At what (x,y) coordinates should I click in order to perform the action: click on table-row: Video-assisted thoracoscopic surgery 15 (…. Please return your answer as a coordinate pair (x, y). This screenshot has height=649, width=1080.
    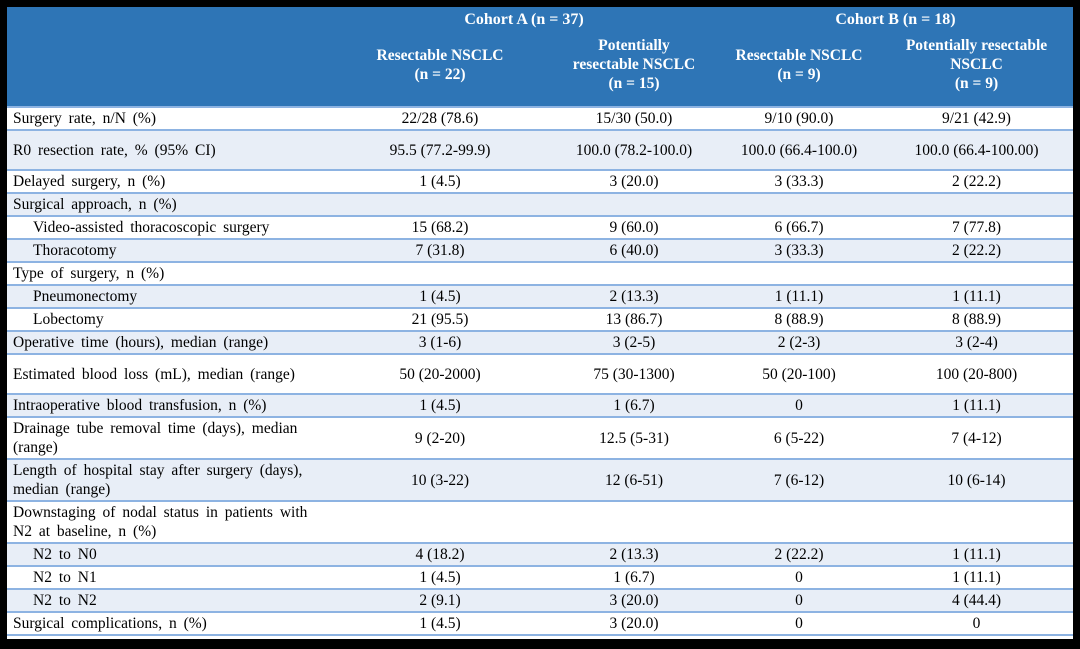
    Looking at the image, I should click on (540, 227).